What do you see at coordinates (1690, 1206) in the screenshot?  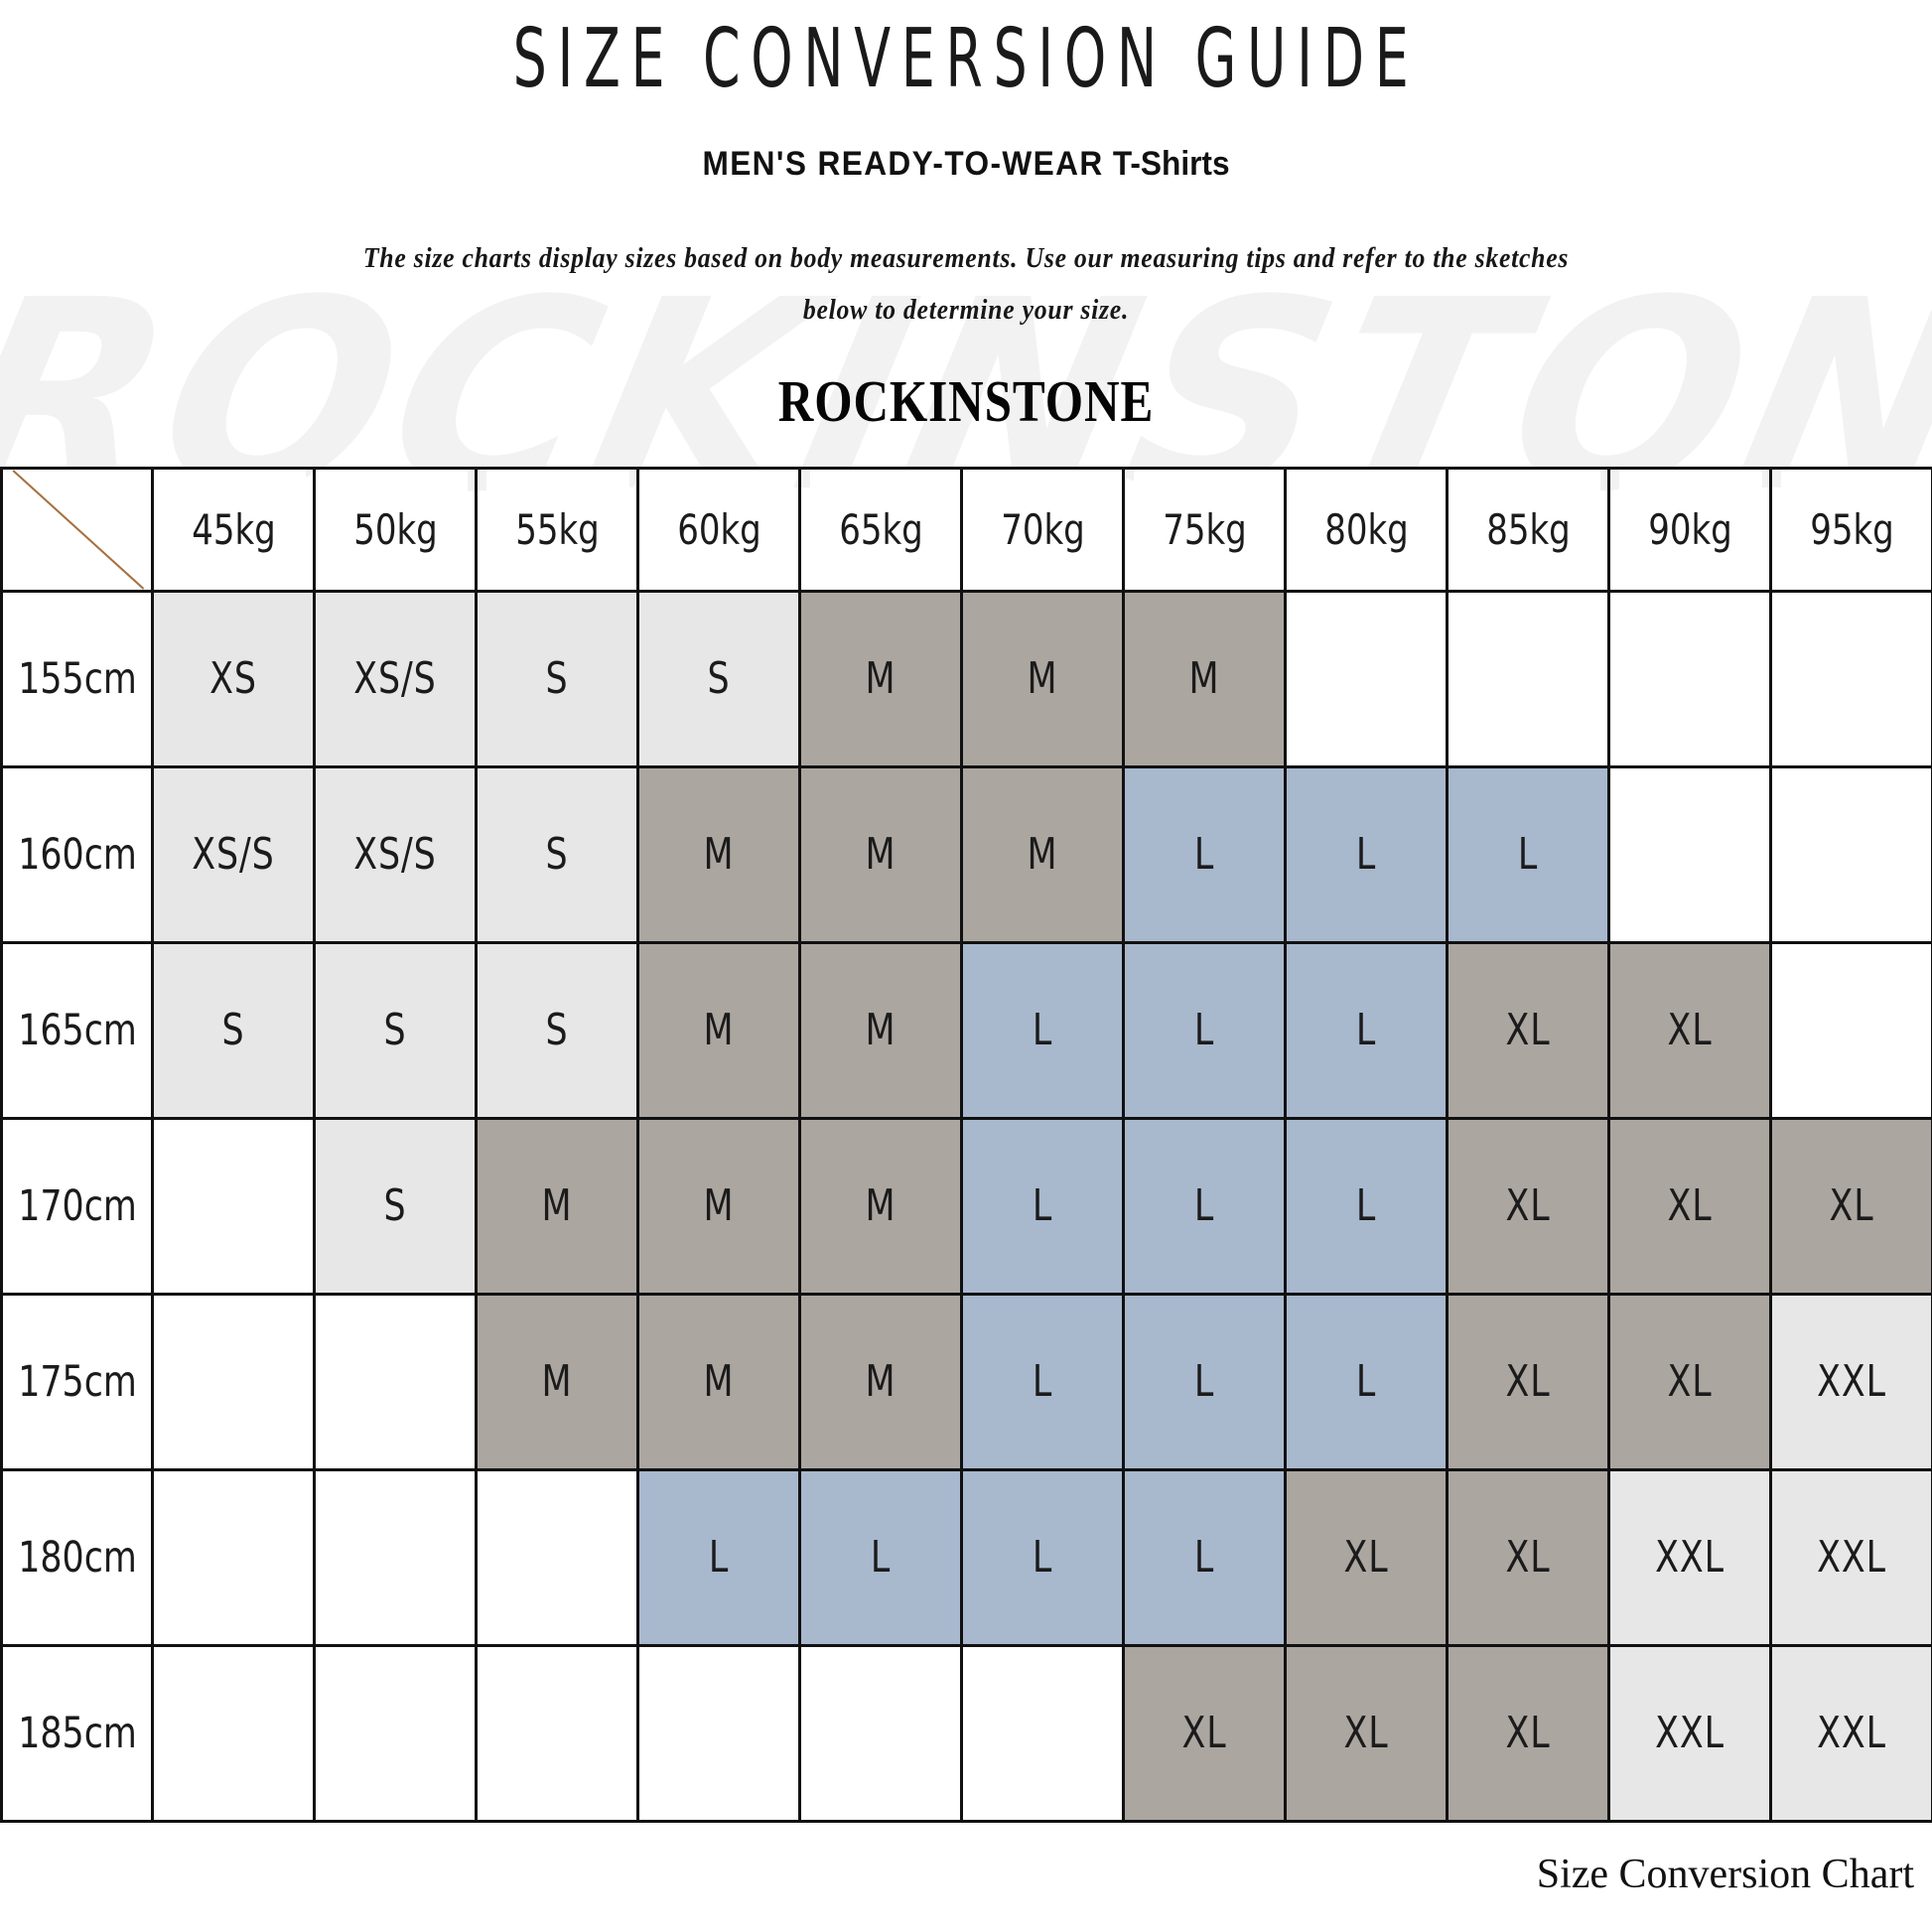 I see `size-cell-170cm-90kg: XL` at bounding box center [1690, 1206].